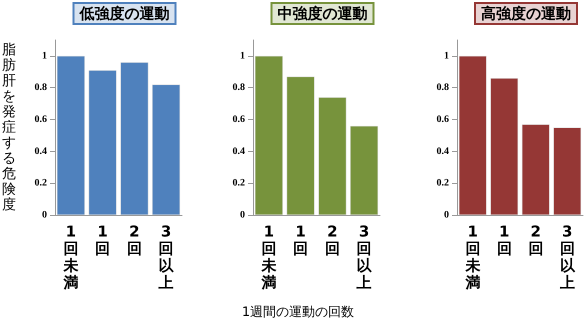 The width and height of the screenshot is (588, 323). I want to click on chart-title: 中強度の運動, so click(323, 13).